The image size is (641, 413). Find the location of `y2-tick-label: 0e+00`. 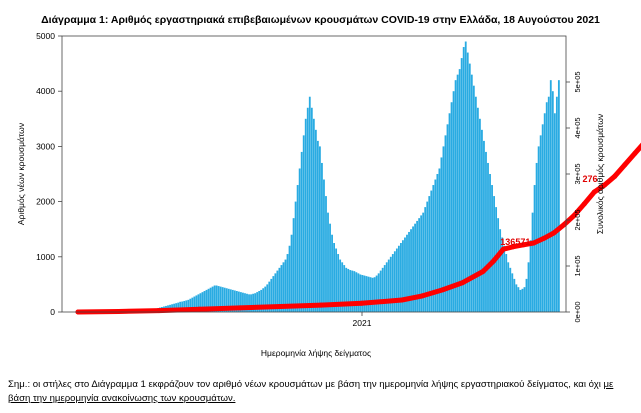

y2-tick-label: 0e+00 is located at coordinates (577, 311).